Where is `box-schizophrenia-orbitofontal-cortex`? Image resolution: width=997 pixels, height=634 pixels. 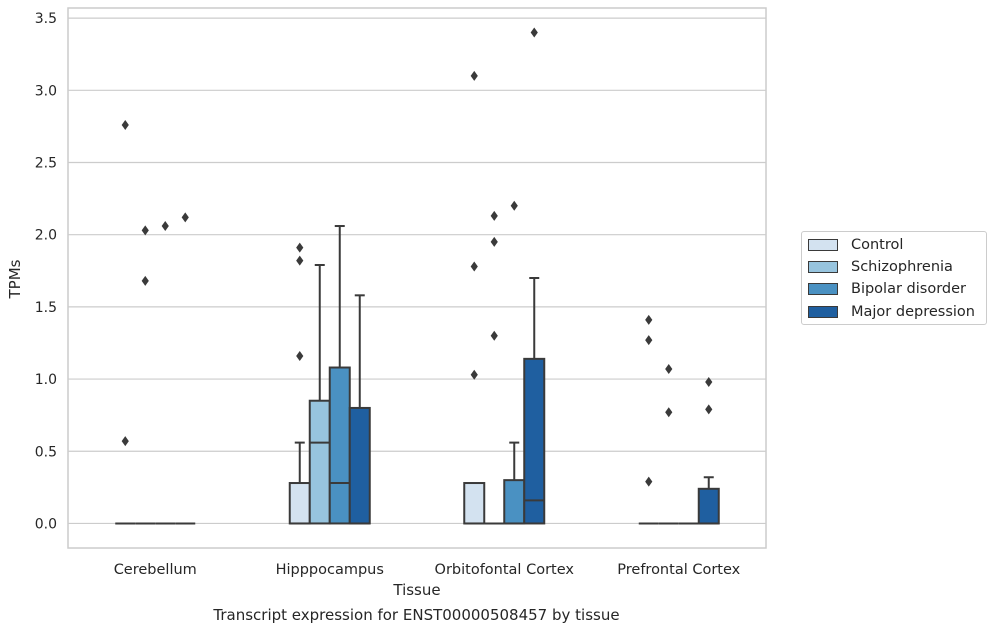
box-schizophrenia-orbitofontal-cortex is located at coordinates (494, 367).